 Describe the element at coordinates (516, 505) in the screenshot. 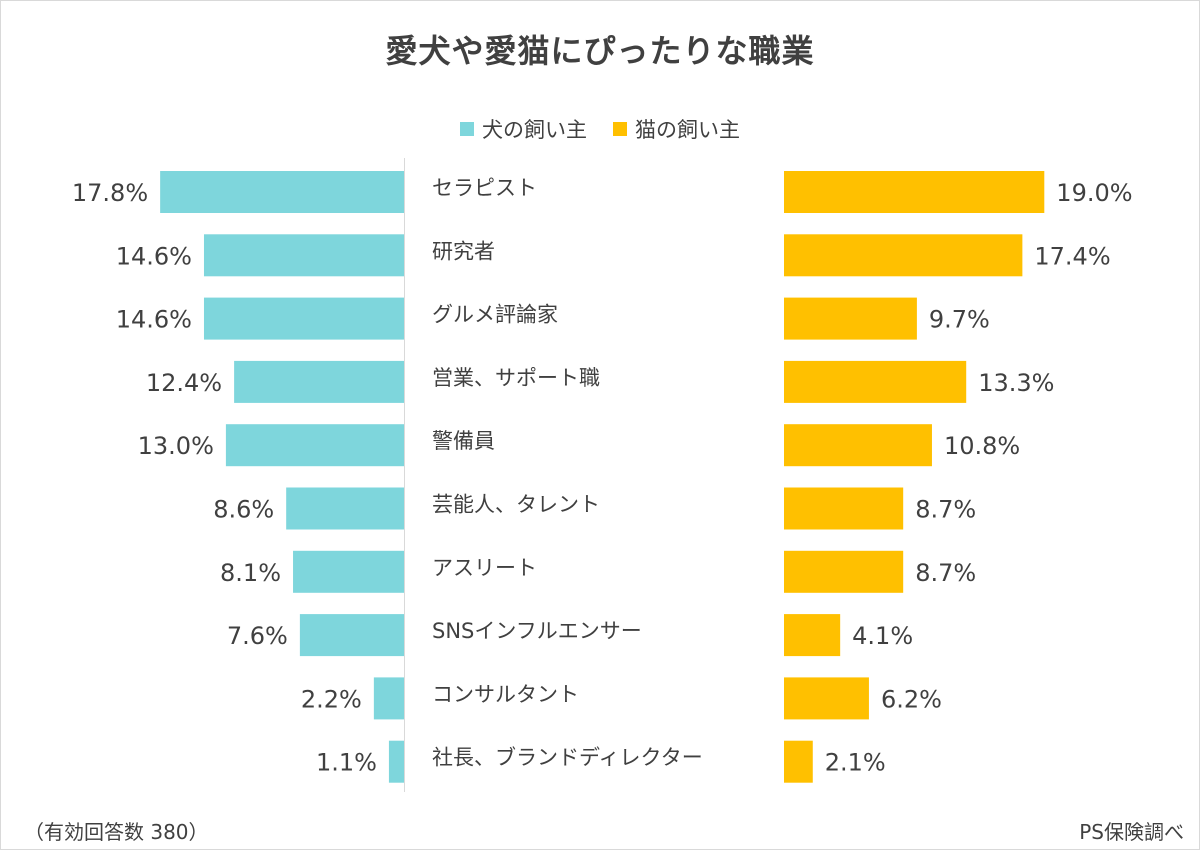

I see `category-label: 芸能人、タレント` at that location.